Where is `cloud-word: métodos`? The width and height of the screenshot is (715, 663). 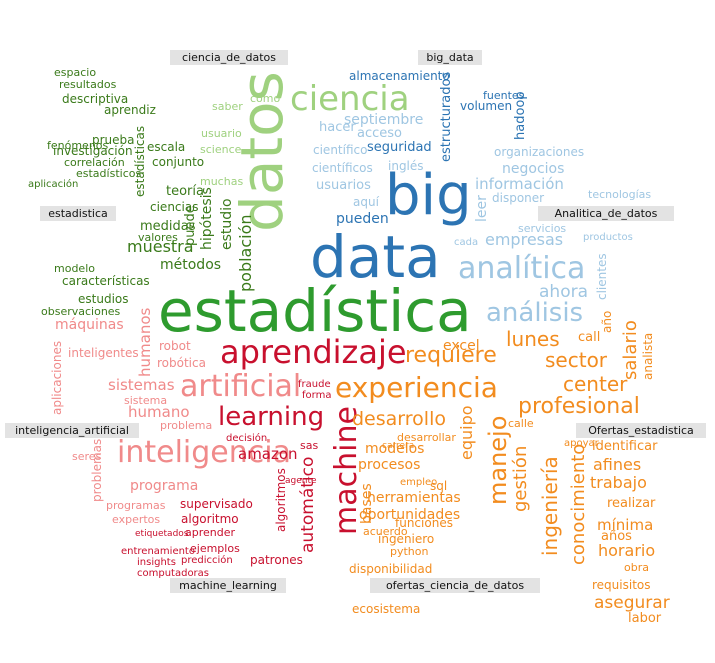
cloud-word: métodos is located at coordinates (191, 265).